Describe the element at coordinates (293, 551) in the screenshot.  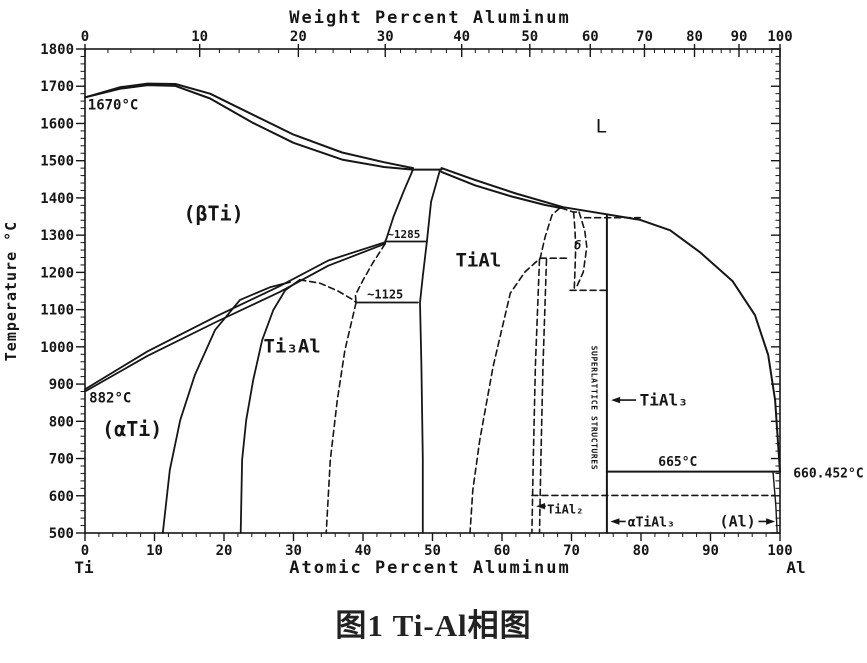
I see `x-tick-label: 30` at that location.